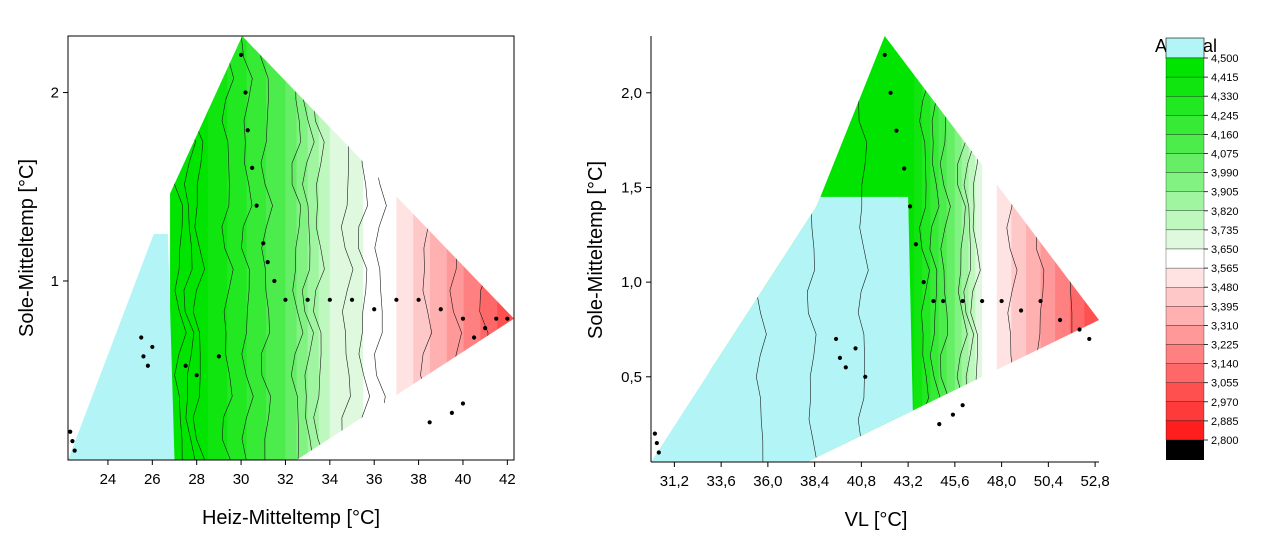 The width and height of the screenshot is (1280, 545). What do you see at coordinates (1225, 269) in the screenshot?
I see `scale-label: 3,565` at bounding box center [1225, 269].